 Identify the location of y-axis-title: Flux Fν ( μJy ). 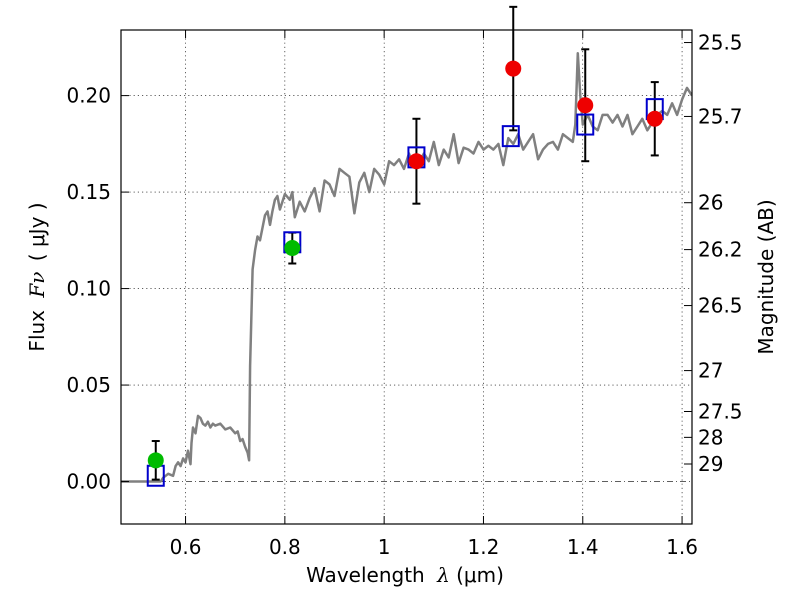
(37, 276).